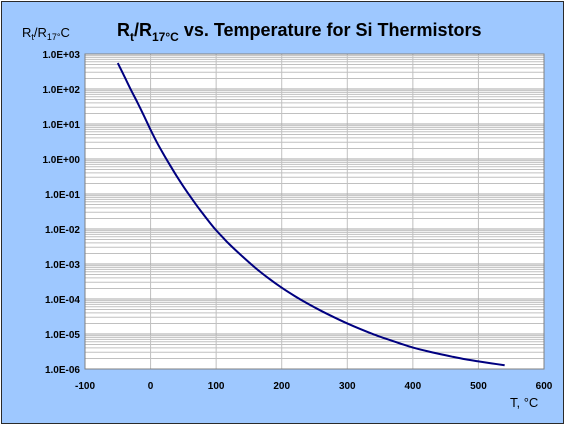 The height and width of the screenshot is (427, 567). I want to click on y-tick-label: 1.0E+00, so click(61, 160).